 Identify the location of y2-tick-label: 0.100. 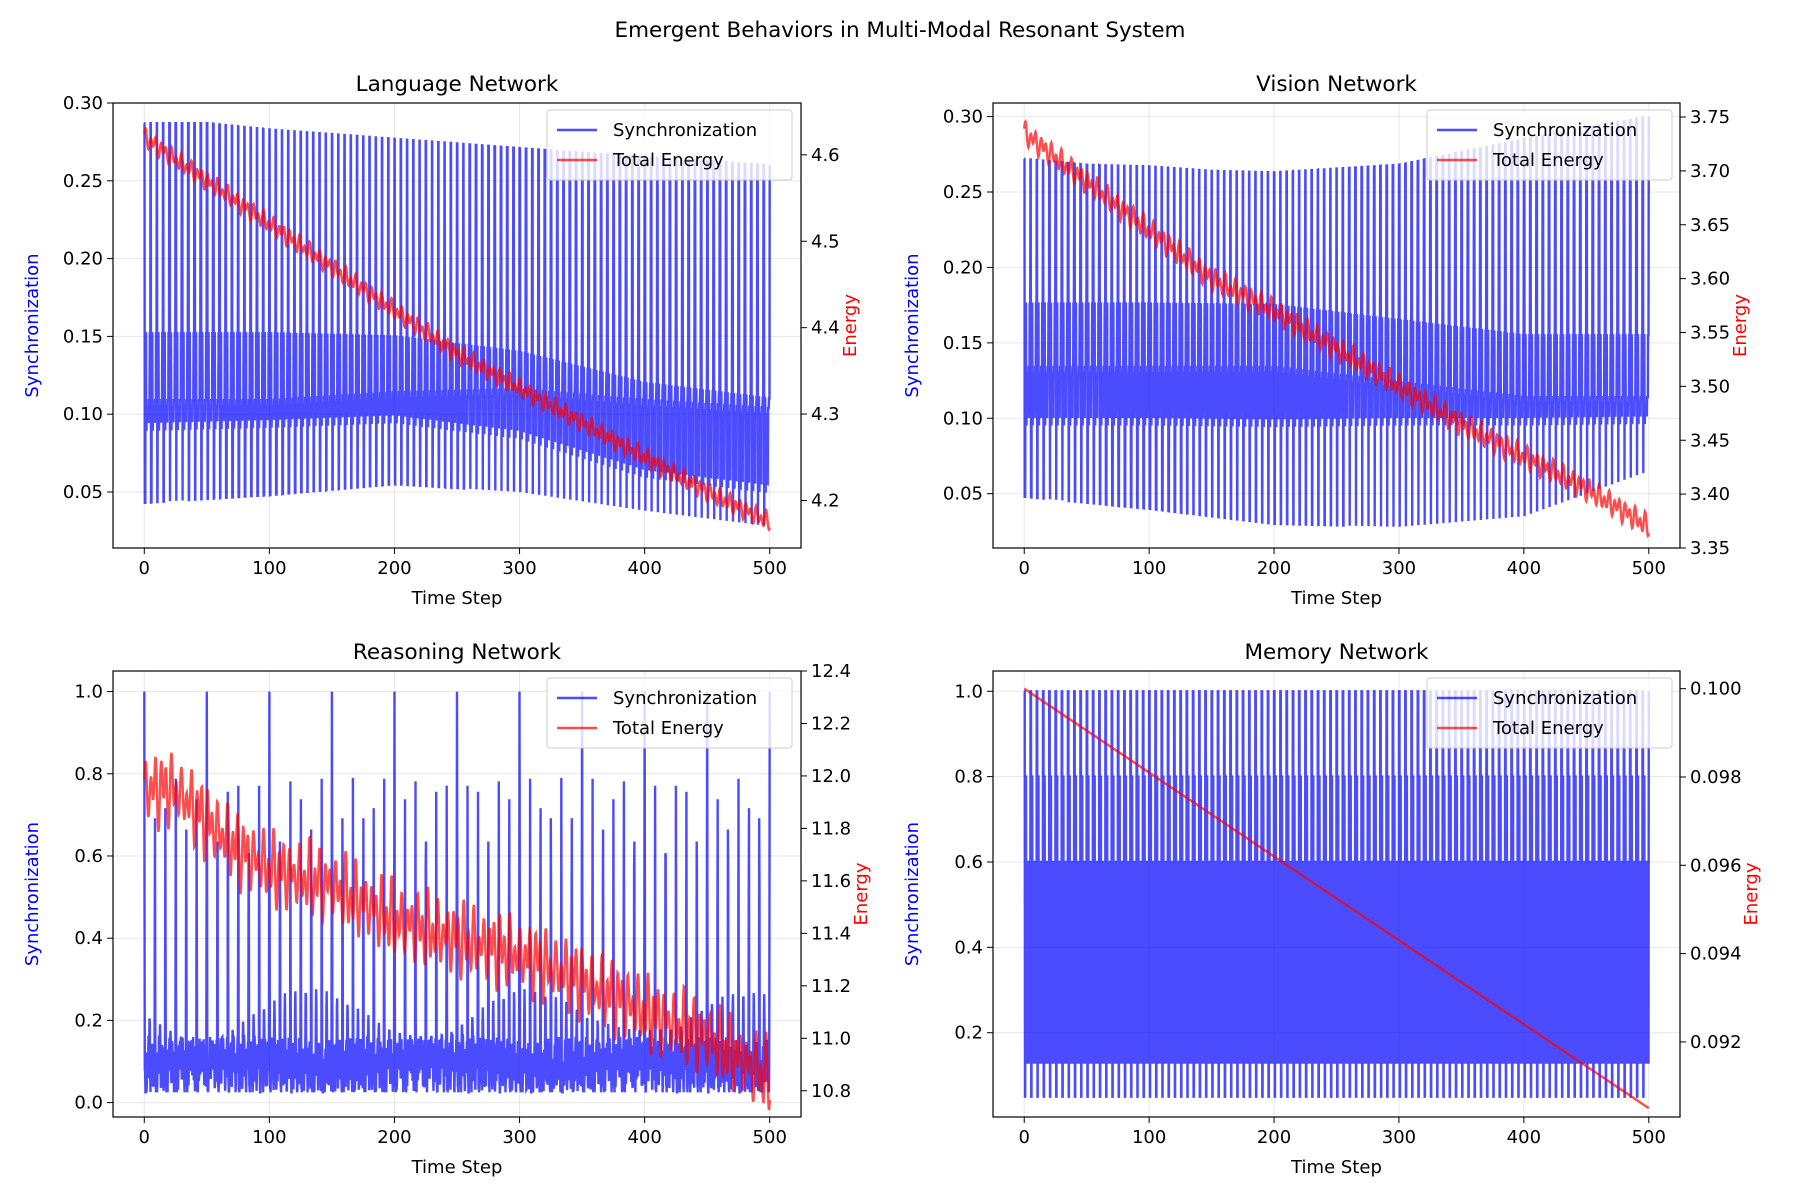
(1716, 689).